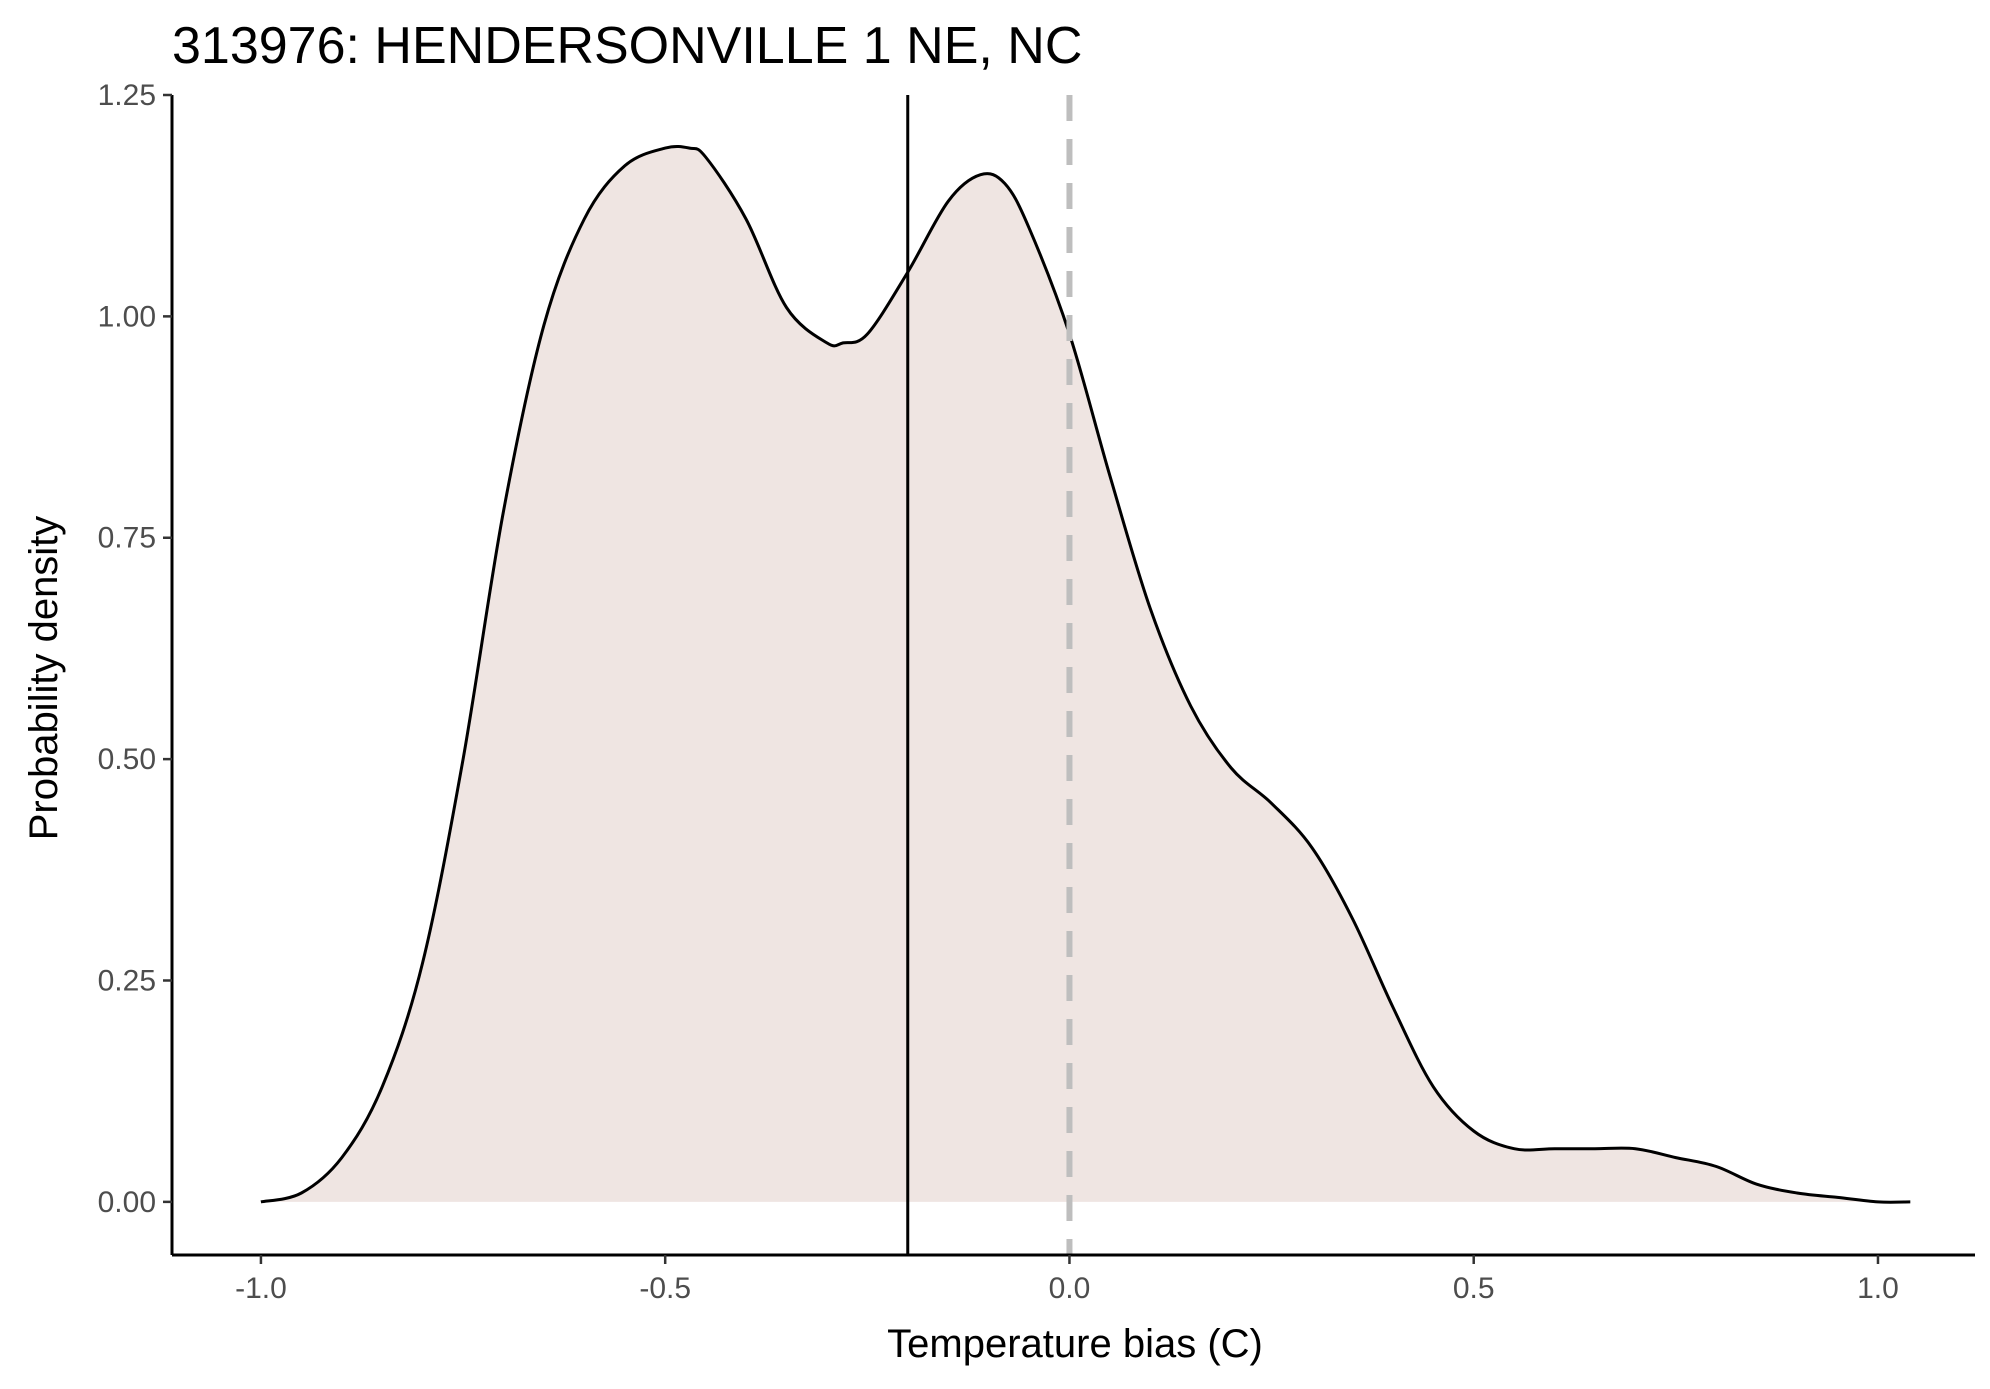 The width and height of the screenshot is (1990, 1389). What do you see at coordinates (127, 316) in the screenshot?
I see `y-tick-label-4: 1.00` at bounding box center [127, 316].